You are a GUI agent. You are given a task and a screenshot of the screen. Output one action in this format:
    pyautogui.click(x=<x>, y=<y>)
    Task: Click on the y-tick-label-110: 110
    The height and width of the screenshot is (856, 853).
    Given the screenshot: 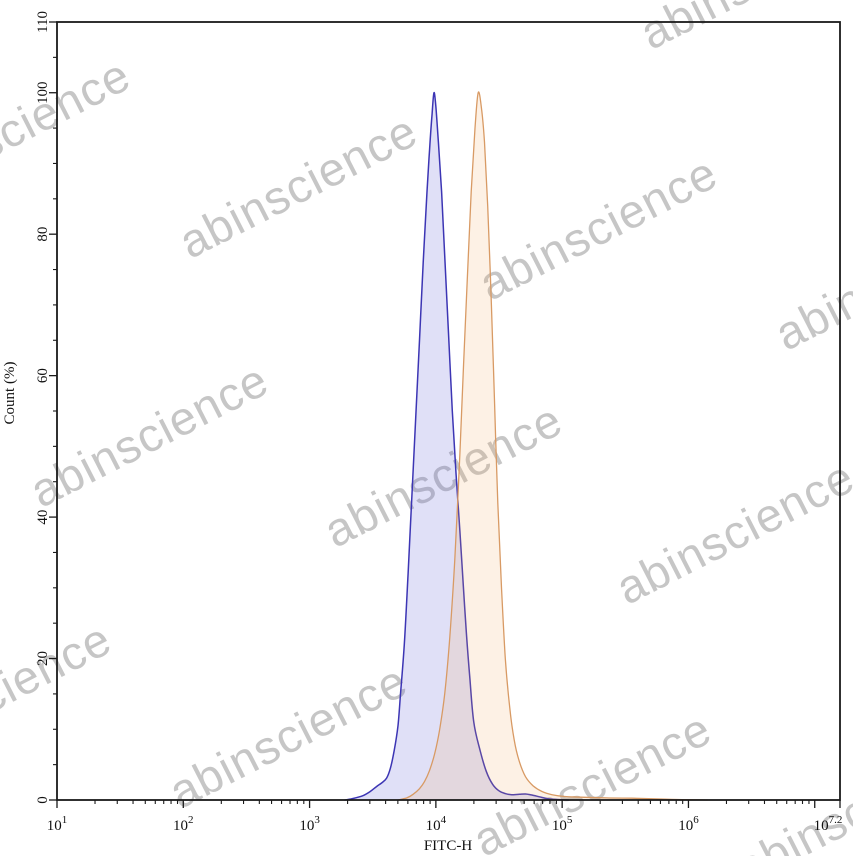 What is the action you would take?
    pyautogui.click(x=43, y=22)
    